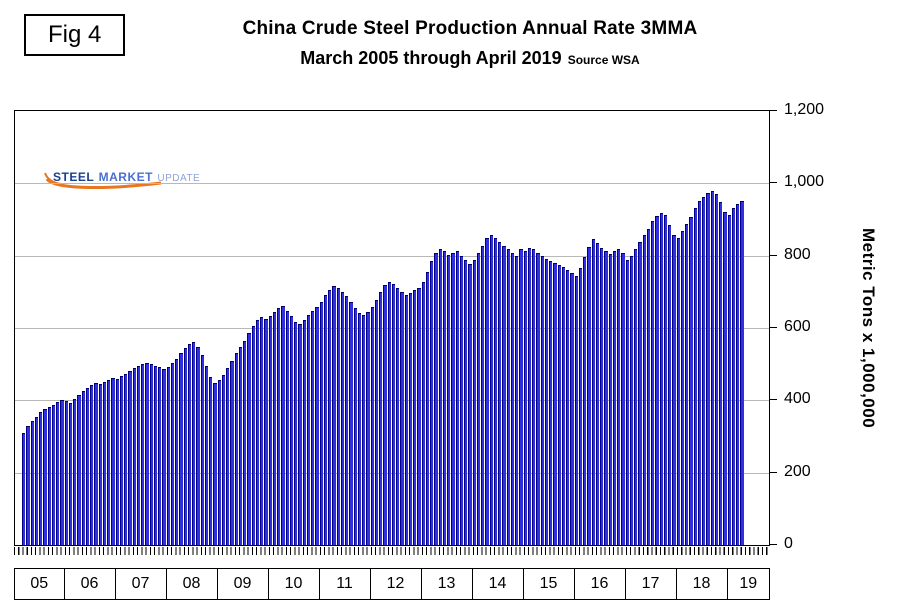 The image size is (910, 609). What do you see at coordinates (345, 584) in the screenshot?
I see `year-cell: 11` at bounding box center [345, 584].